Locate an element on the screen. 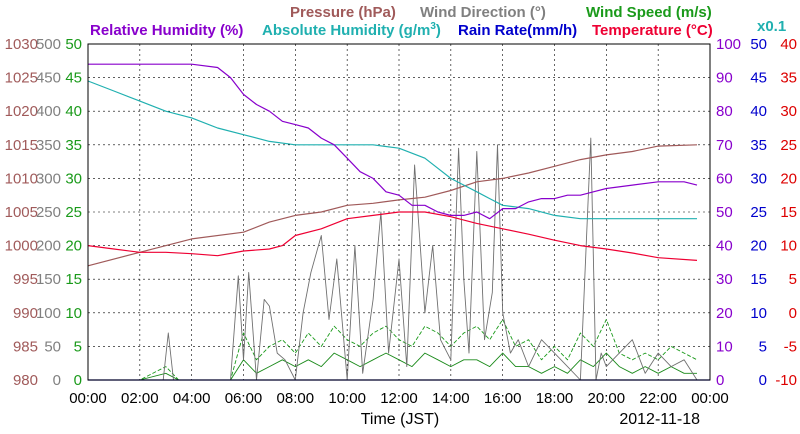 The width and height of the screenshot is (800, 434). legend-wind-direction: Wind Direction (°) is located at coordinates (483, 12).